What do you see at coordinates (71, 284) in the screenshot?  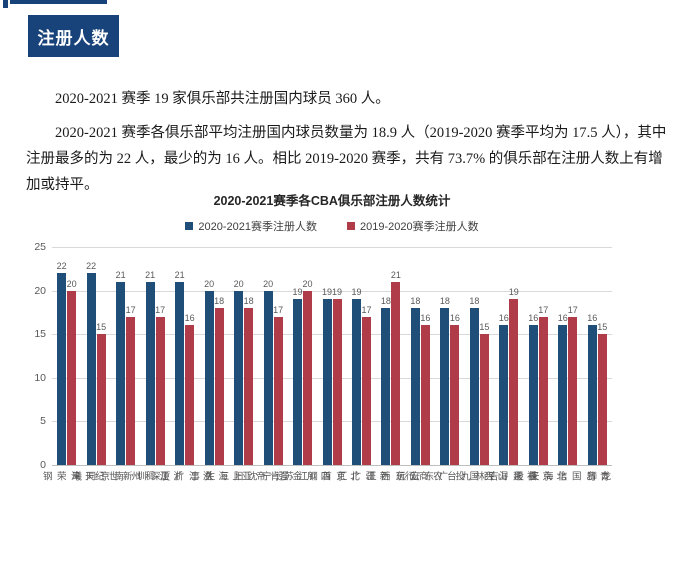 I see `value-label-2019-2020-天津荣钢: 20` at bounding box center [71, 284].